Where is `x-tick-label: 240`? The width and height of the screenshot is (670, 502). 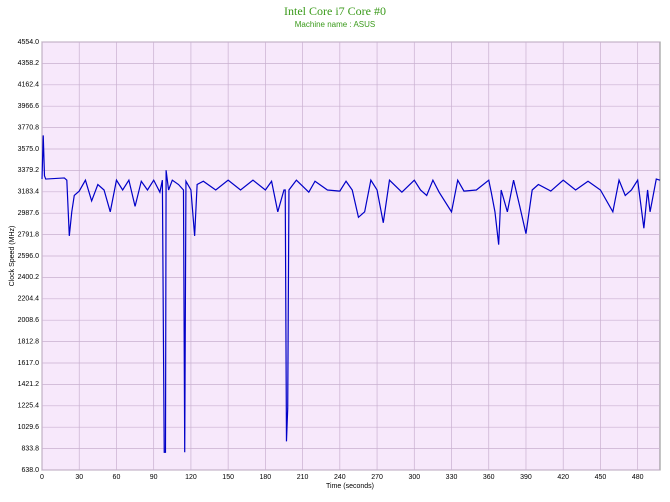
x-tick-label: 240 is located at coordinates (340, 477).